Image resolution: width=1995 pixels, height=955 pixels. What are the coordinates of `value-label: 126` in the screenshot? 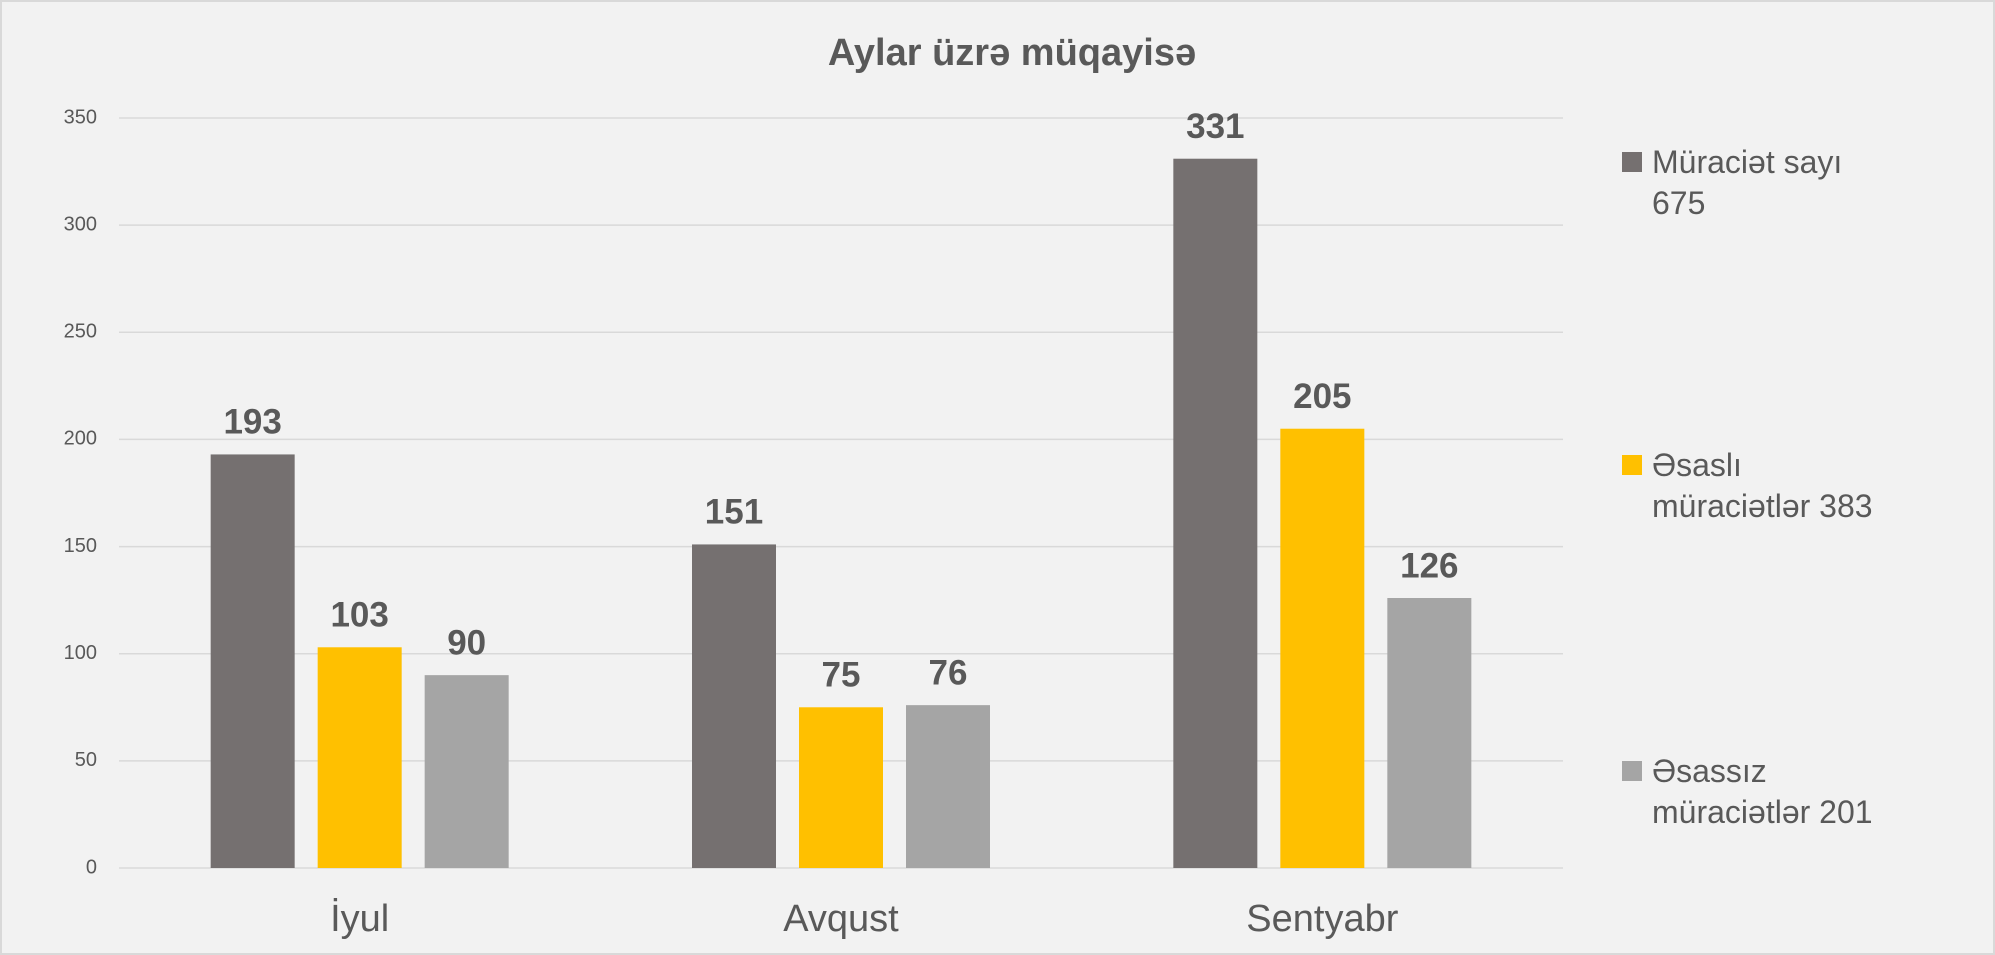 It's located at (1429, 565).